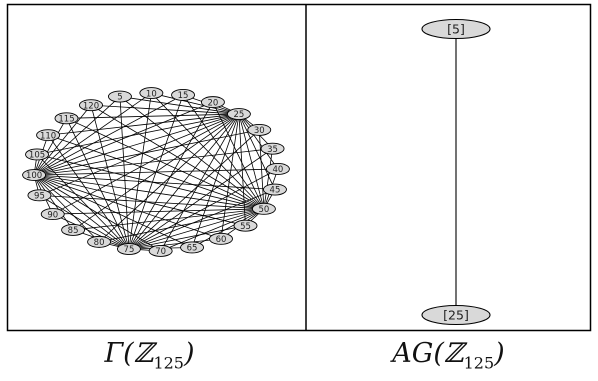 This screenshot has width=598, height=381. I want to click on zero-divisor-vertex-110: 110, so click(48, 135).